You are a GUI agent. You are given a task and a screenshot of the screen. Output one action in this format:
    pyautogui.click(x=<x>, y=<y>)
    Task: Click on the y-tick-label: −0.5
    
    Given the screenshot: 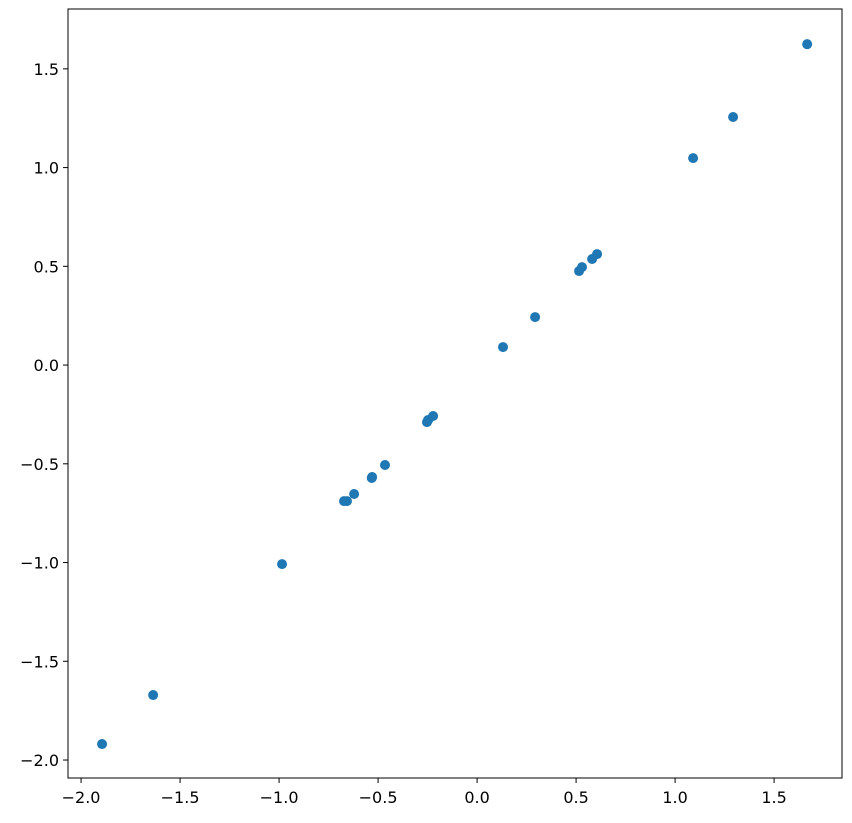 What is the action you would take?
    pyautogui.click(x=39, y=464)
    